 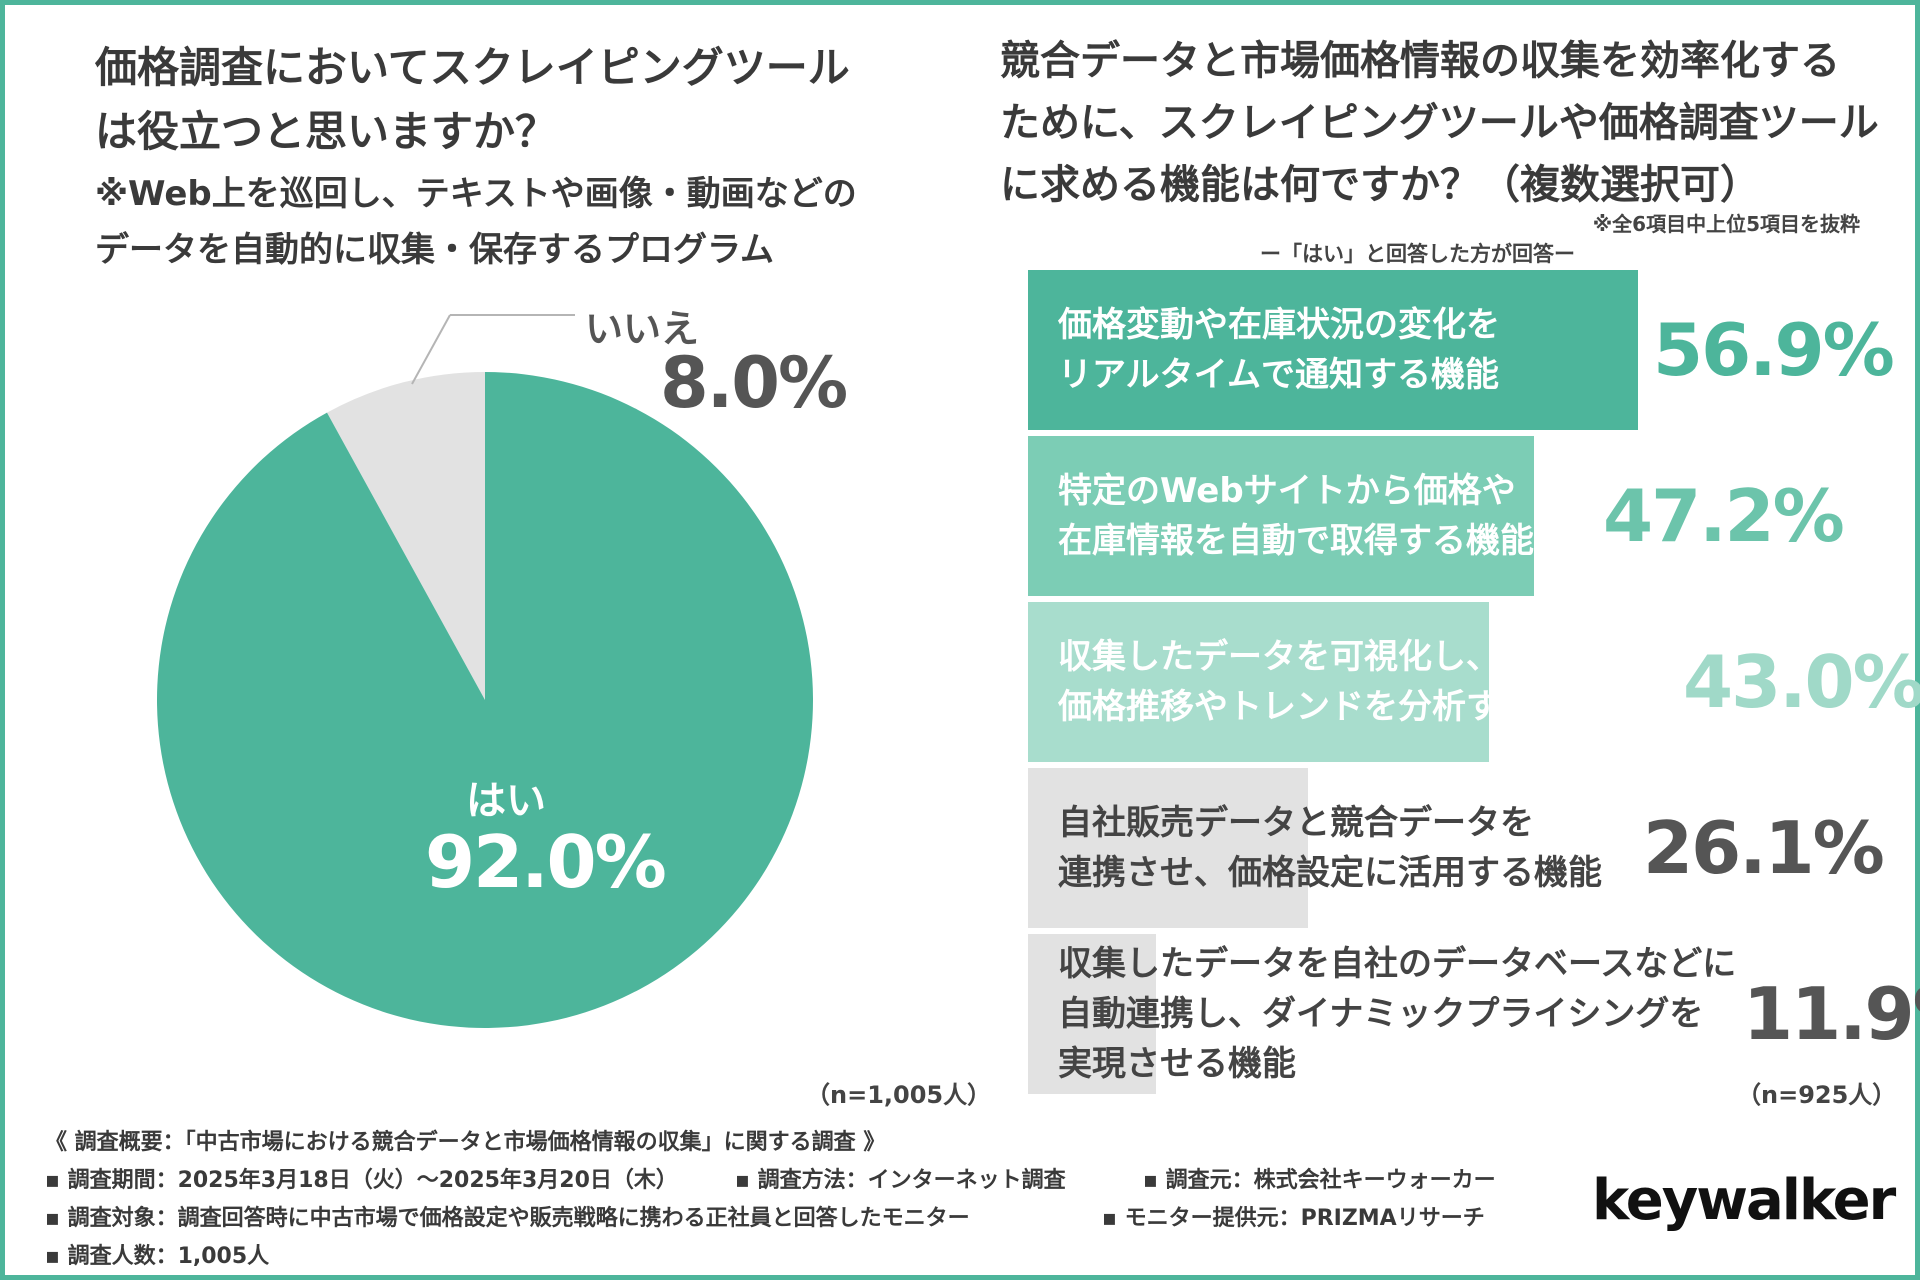 I want to click on pie-slice-no, so click(x=405, y=536).